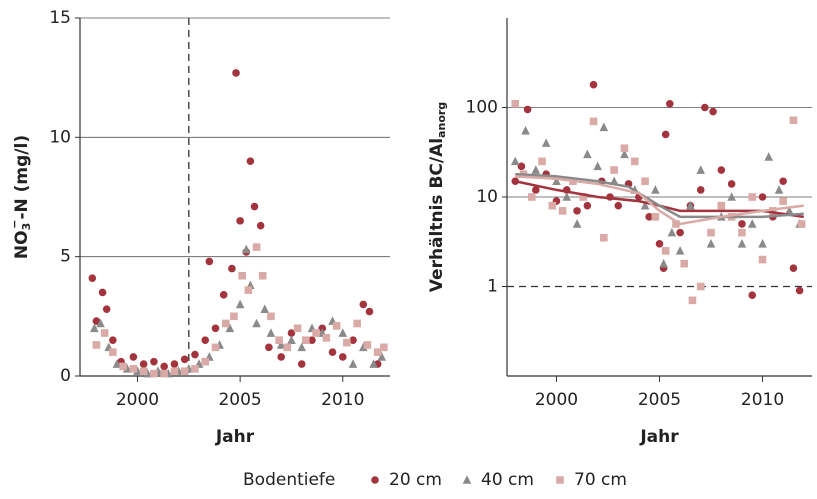 The image size is (817, 499). Describe the element at coordinates (600, 480) in the screenshot. I see `legend-label: 70 cm` at that location.